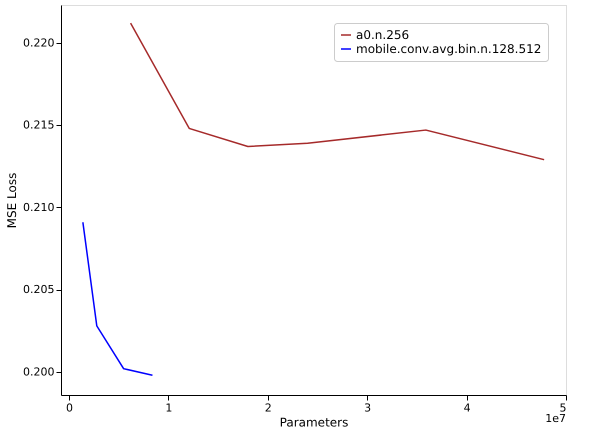 This screenshot has height=435, width=605. Describe the element at coordinates (449, 49) in the screenshot. I see `legend-label: mobile.conv.avg.bin.n.128.512` at that location.